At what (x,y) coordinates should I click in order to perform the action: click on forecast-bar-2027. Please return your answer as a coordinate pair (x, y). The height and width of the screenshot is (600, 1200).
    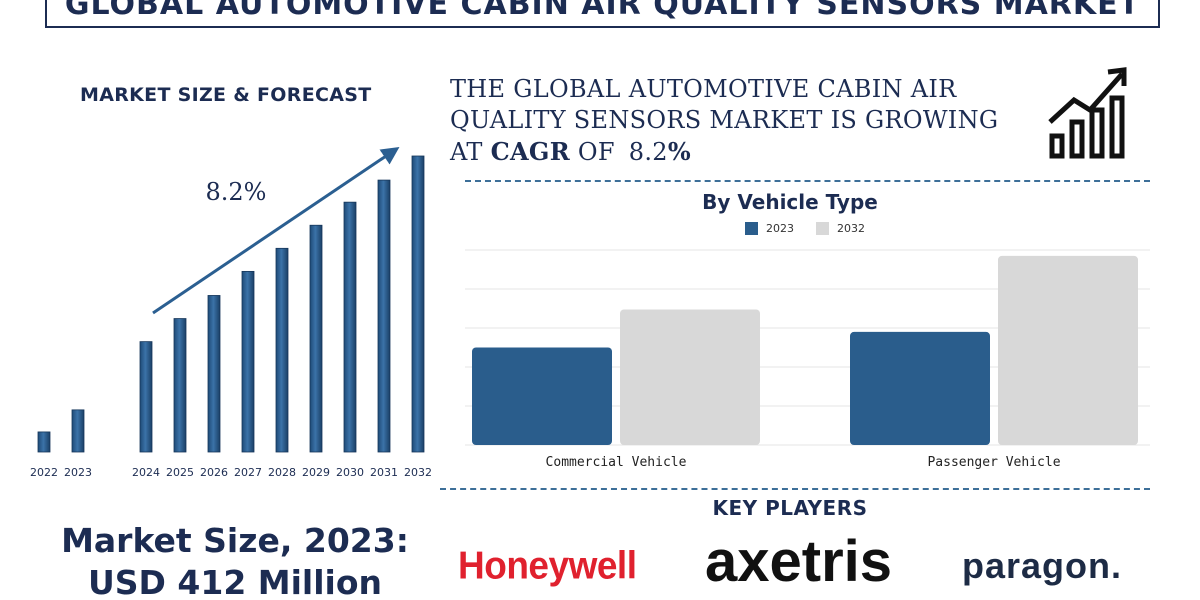
    Looking at the image, I should click on (248, 361).